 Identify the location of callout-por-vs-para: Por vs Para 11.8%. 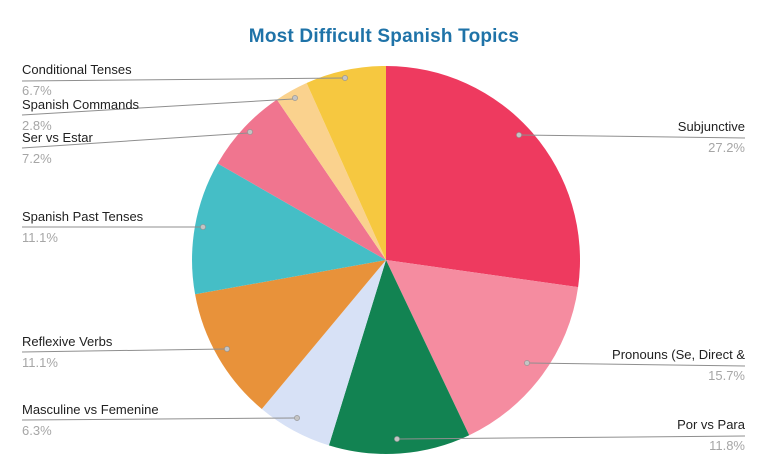
(711, 435).